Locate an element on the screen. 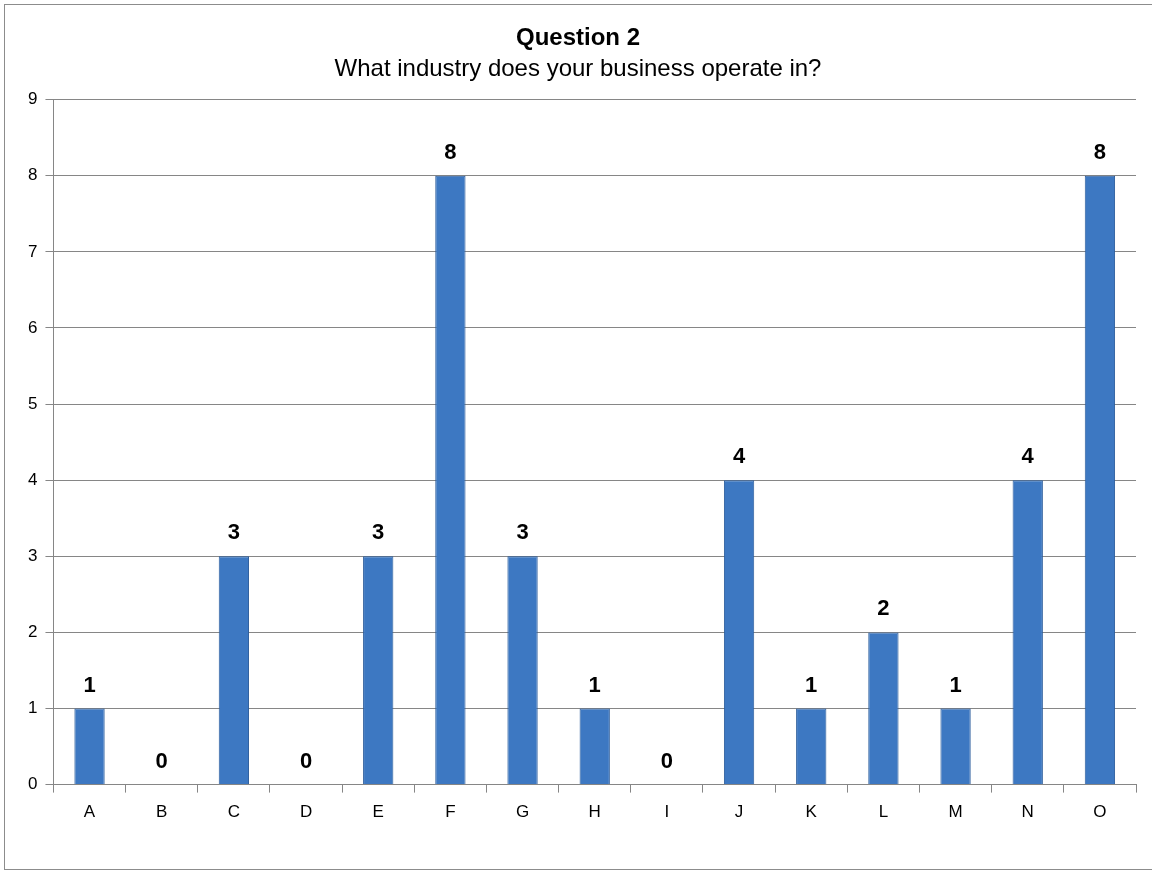 Image resolution: width=1152 pixels, height=873 pixels. y-tick-label: 0 is located at coordinates (32, 784).